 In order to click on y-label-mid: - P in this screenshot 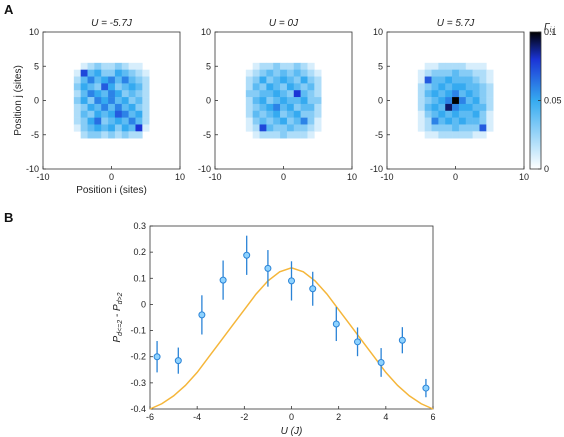, I will do `click(117, 312)`.